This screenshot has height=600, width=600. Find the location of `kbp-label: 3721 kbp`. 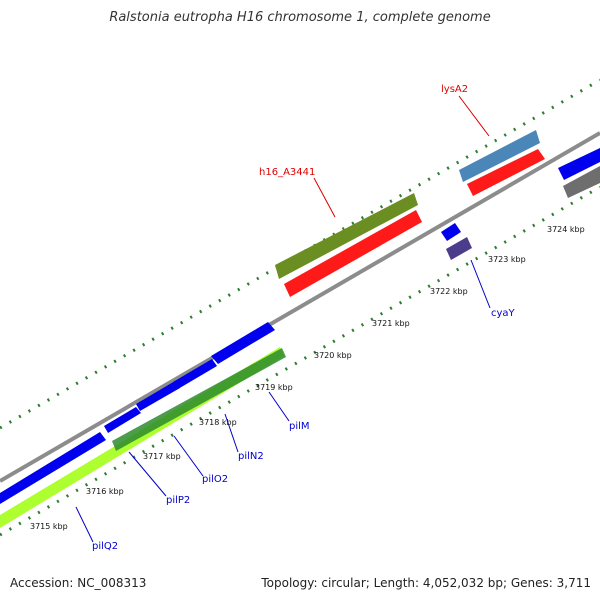

kbp-label: 3721 kbp is located at coordinates (391, 323).